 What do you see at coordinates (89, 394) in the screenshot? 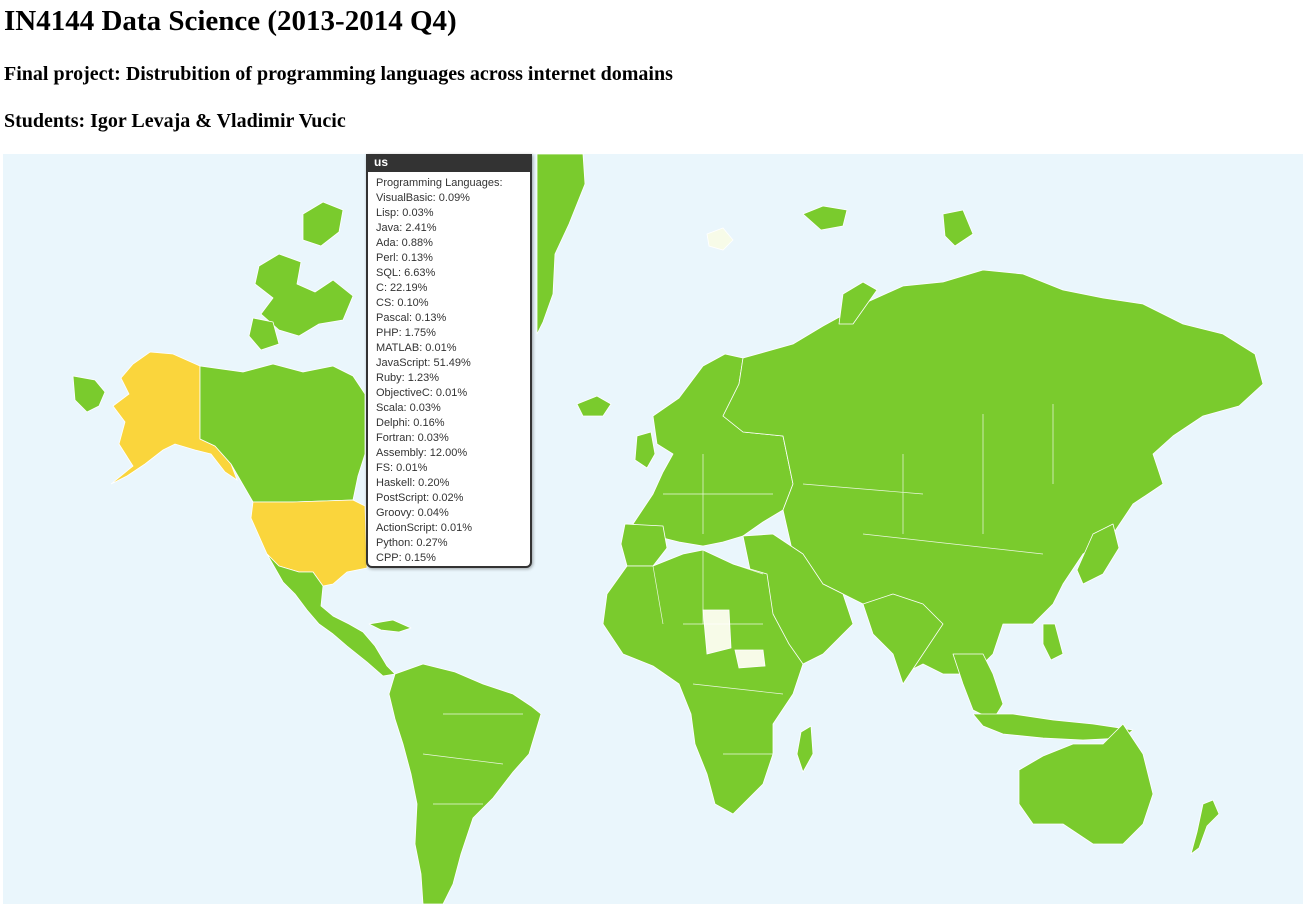
I see `country-alaska-west` at bounding box center [89, 394].